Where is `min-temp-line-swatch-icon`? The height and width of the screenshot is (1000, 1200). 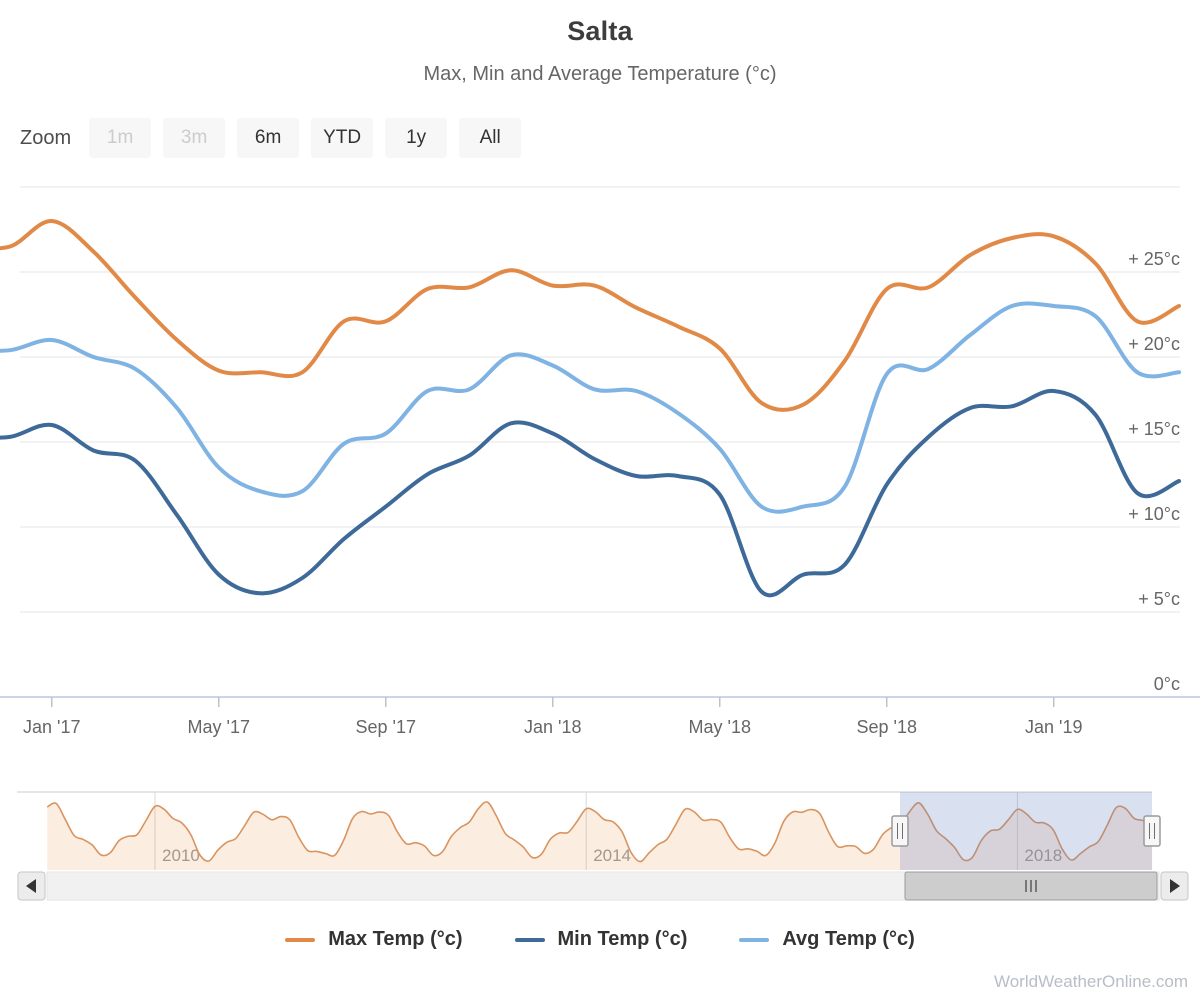
min-temp-line-swatch-icon is located at coordinates (529, 939).